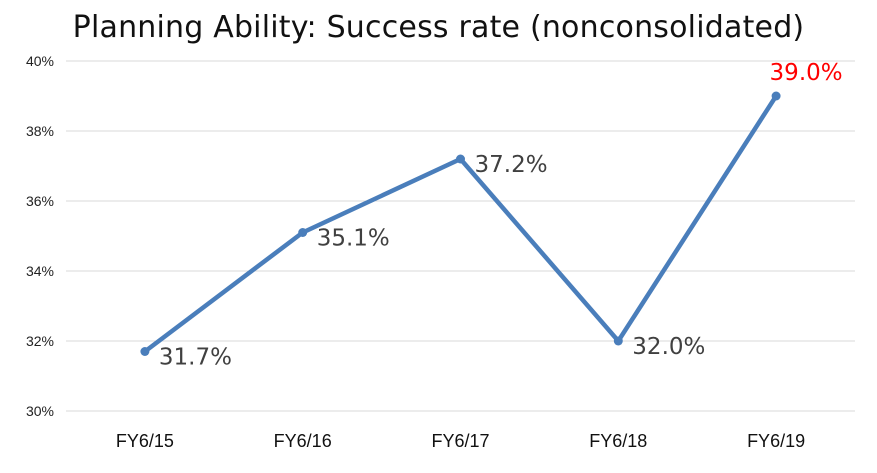 The width and height of the screenshot is (877, 473). Describe the element at coordinates (618, 441) in the screenshot. I see `x-tick-label: FY6/18` at that location.